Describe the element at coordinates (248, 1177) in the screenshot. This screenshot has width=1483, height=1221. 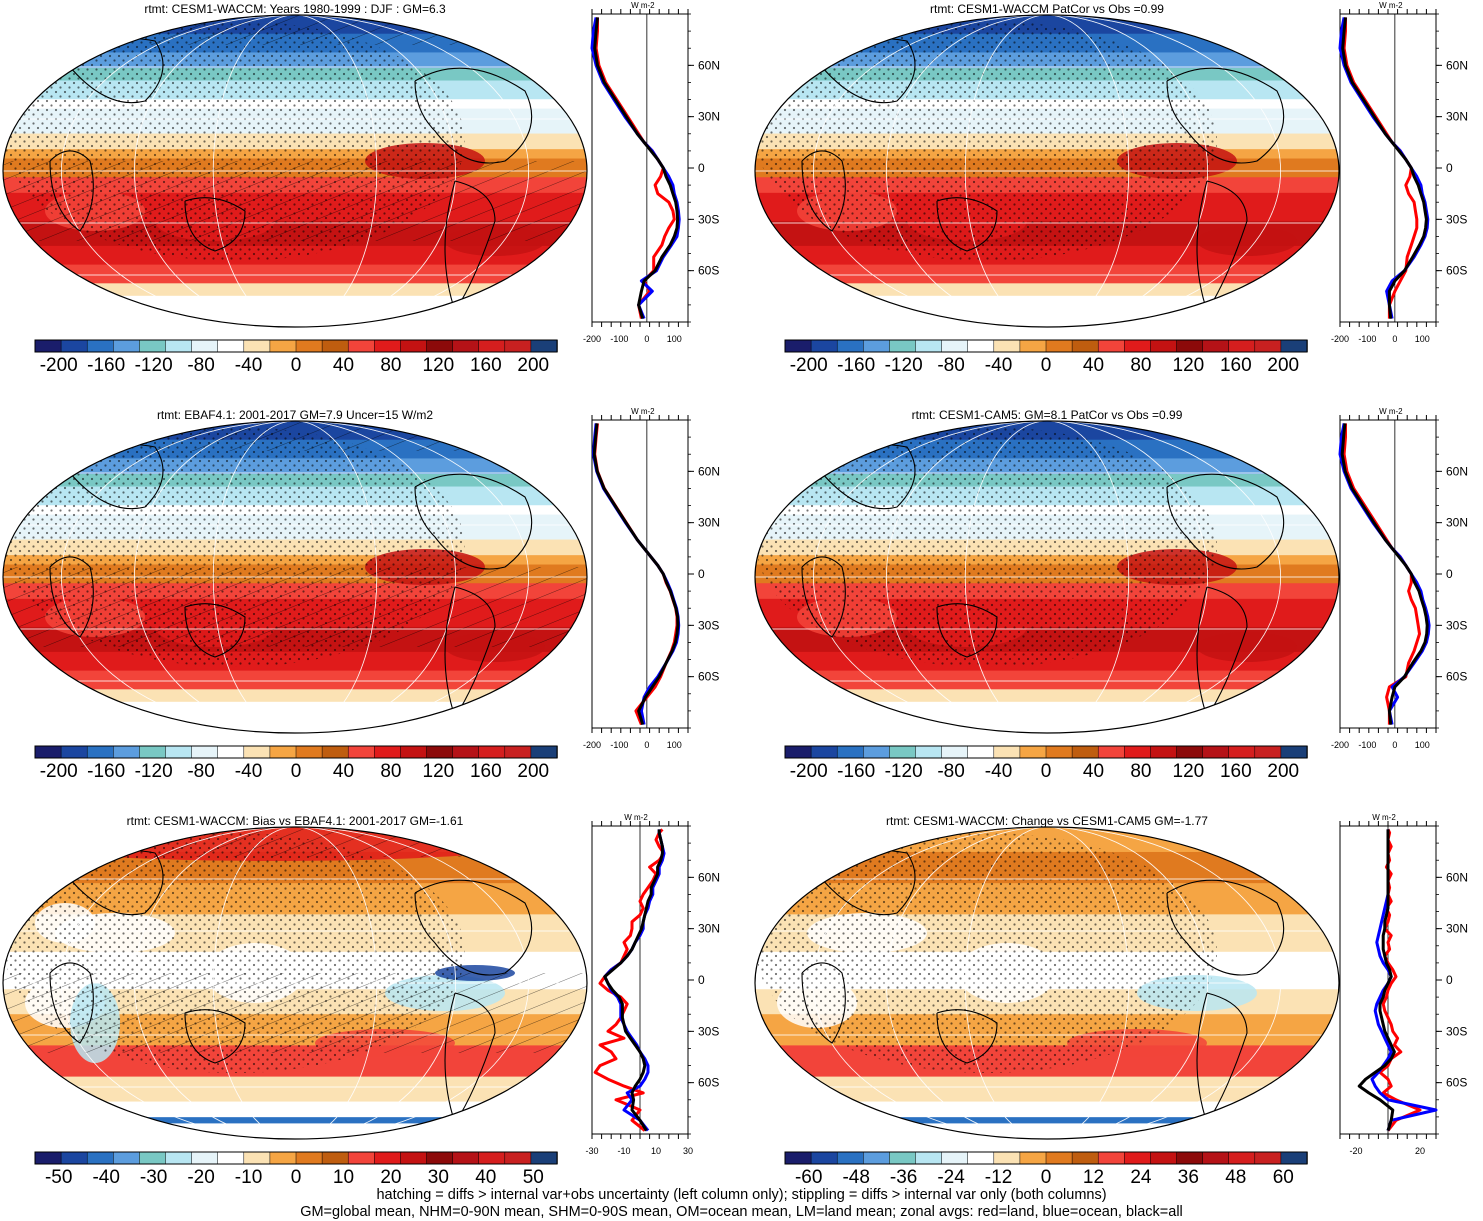
I see `colorbar-tick-label: -10` at that location.